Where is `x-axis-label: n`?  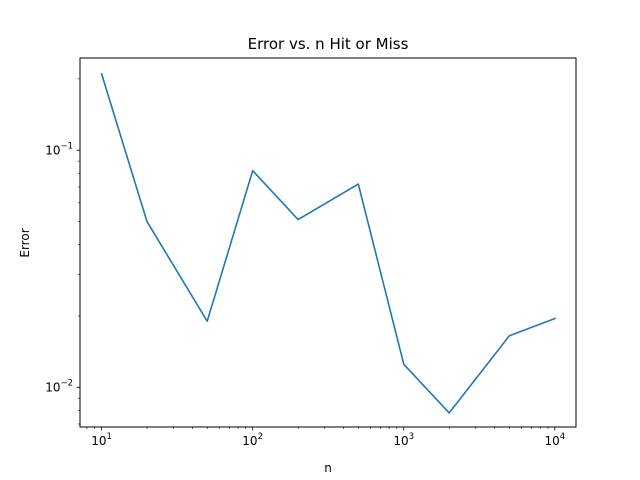
x-axis-label: n is located at coordinates (328, 468).